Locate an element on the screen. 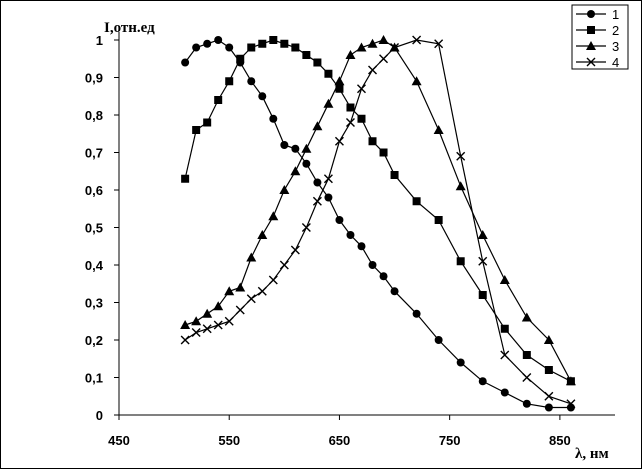 This screenshot has height=469, width=642. legend-label: 3 is located at coordinates (615, 46).